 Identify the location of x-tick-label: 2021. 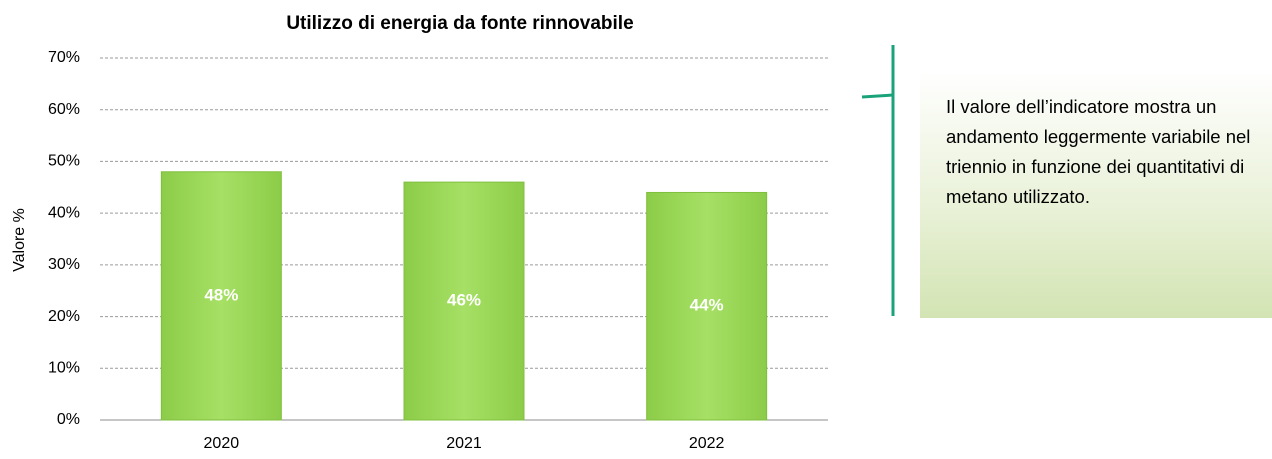
(464, 443).